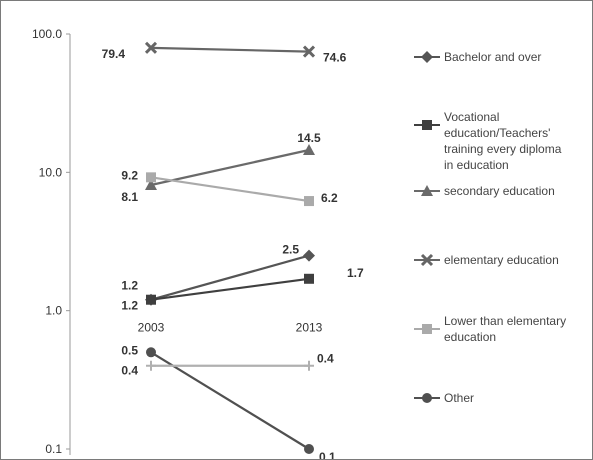 The image size is (593, 460). I want to click on data-label-2-0: 8.1, so click(129, 197).